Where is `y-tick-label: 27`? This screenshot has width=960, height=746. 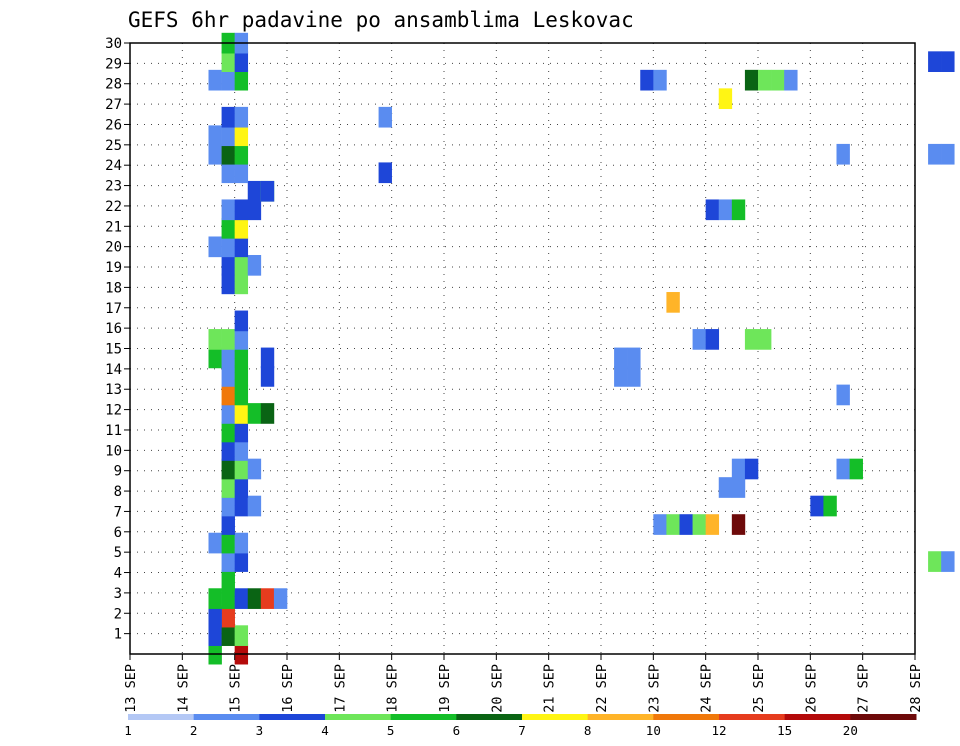
y-tick-label: 27 is located at coordinates (113, 105).